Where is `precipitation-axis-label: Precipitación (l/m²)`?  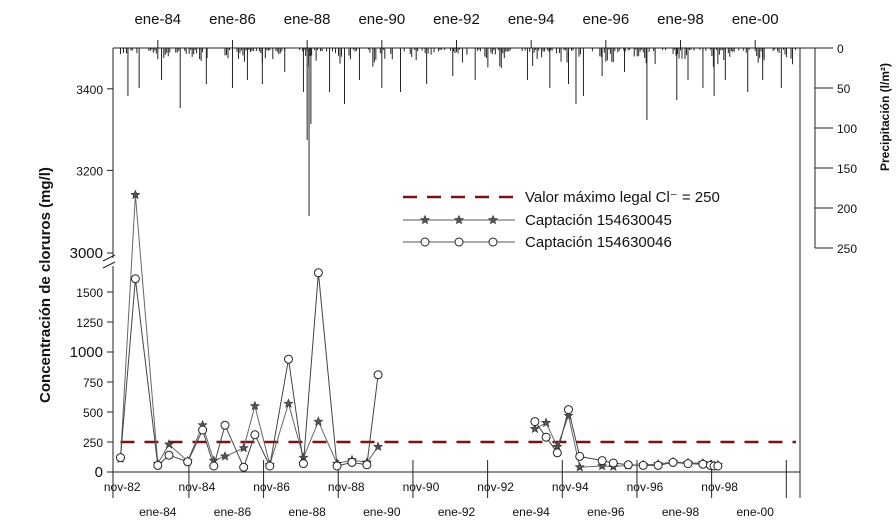
precipitation-axis-label: Precipitación (l/m²) is located at coordinates (885, 117).